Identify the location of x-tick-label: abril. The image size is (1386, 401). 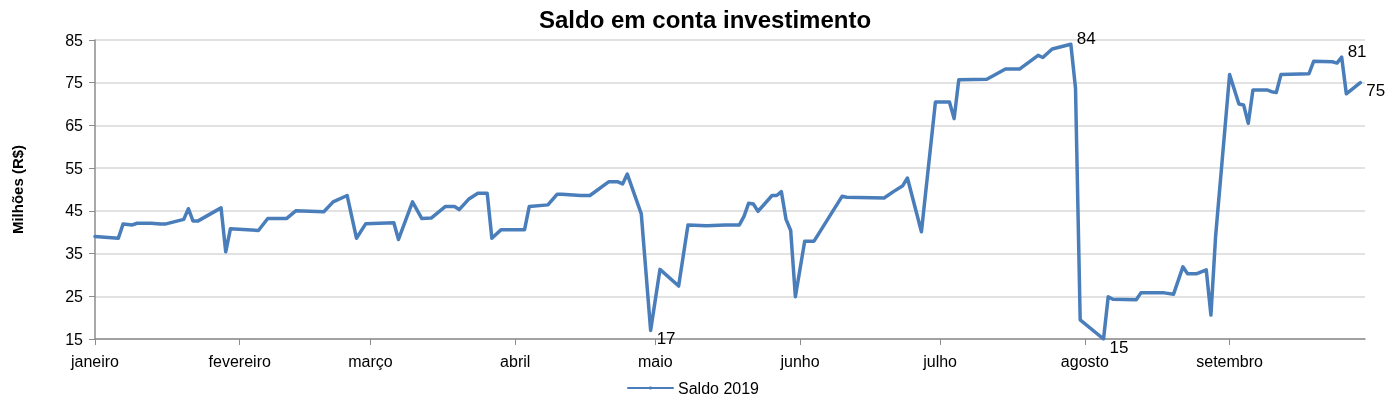
(515, 361).